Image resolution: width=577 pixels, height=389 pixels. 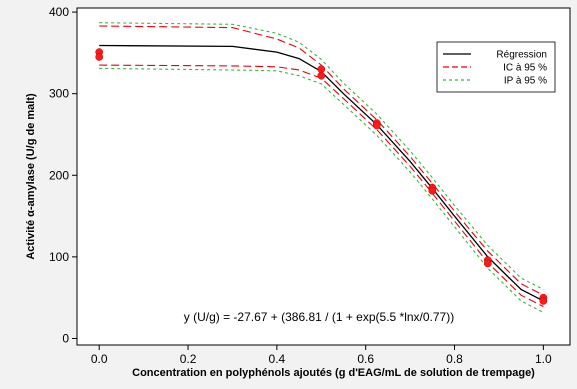 I want to click on y-tick-label: 100, so click(x=59, y=257).